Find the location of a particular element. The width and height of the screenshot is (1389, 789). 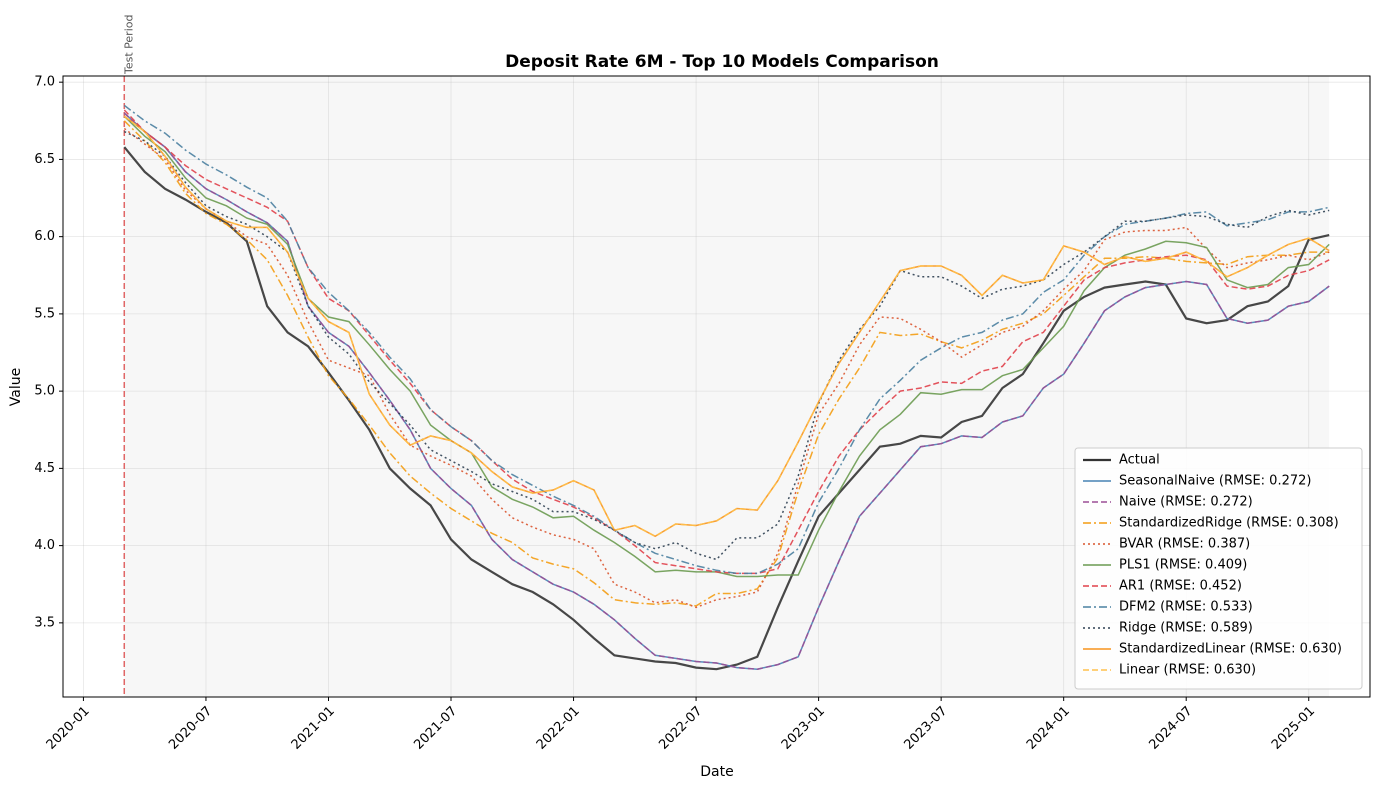

y-tick-label: 4.5 is located at coordinates (44, 468).